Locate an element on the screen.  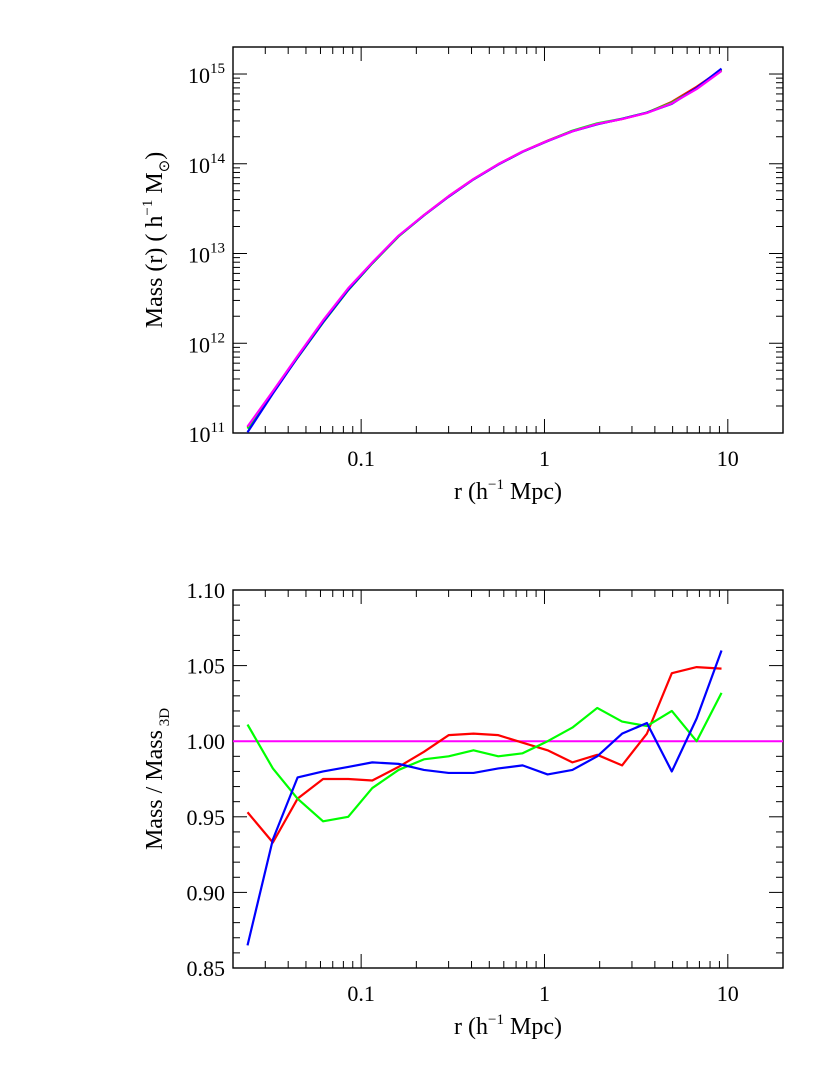
y-tick-label: 1.00 is located at coordinates (206, 741).